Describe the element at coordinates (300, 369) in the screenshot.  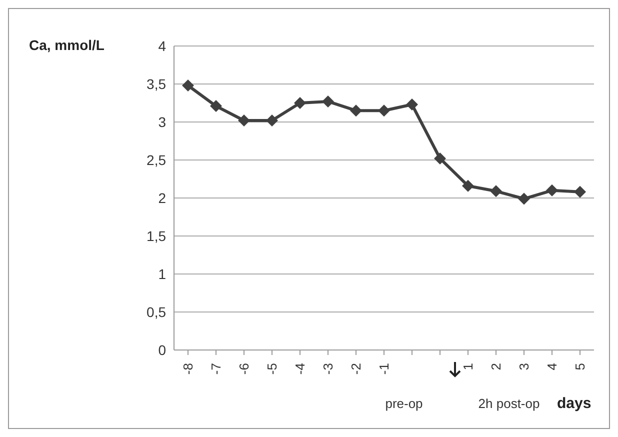
I see `x-tick-label: -4` at that location.